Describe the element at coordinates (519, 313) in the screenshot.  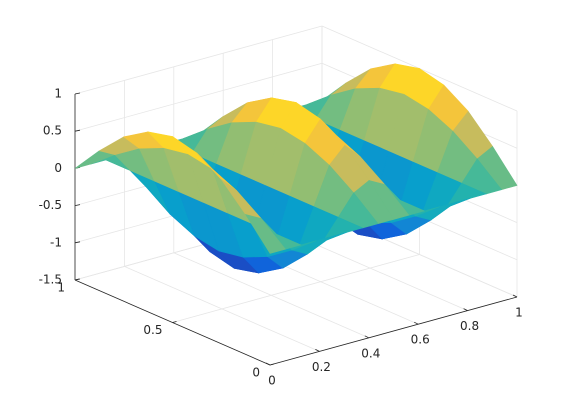
I see `x-tick-label: 1` at that location.